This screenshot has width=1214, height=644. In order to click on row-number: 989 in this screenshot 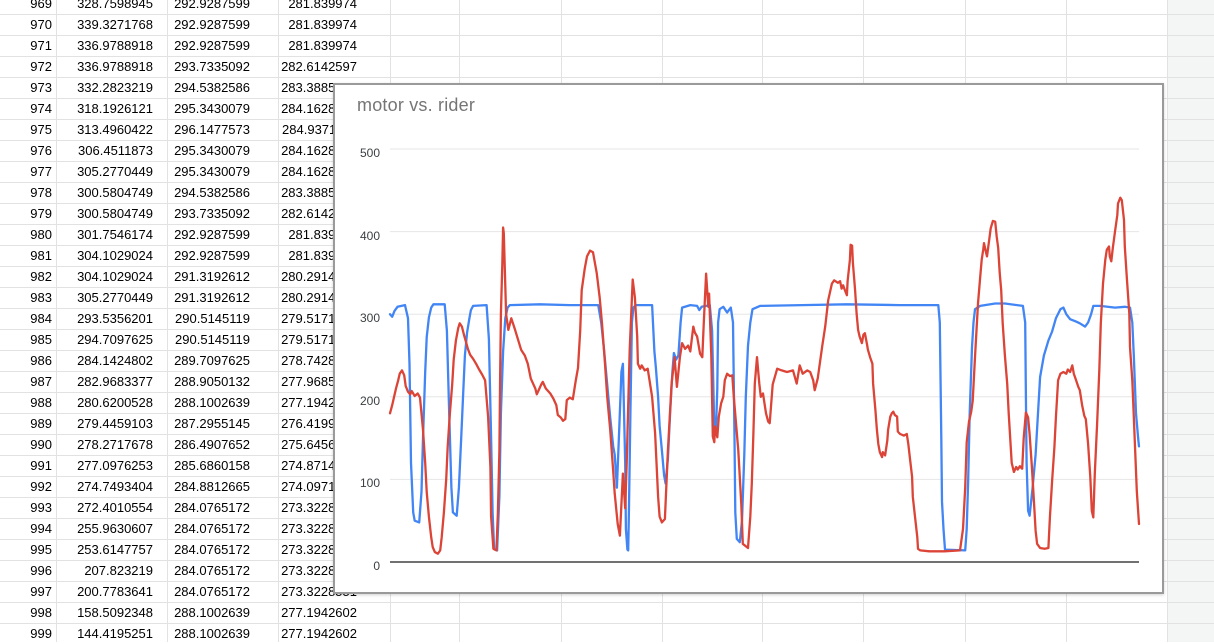, I will do `click(41, 423)`.